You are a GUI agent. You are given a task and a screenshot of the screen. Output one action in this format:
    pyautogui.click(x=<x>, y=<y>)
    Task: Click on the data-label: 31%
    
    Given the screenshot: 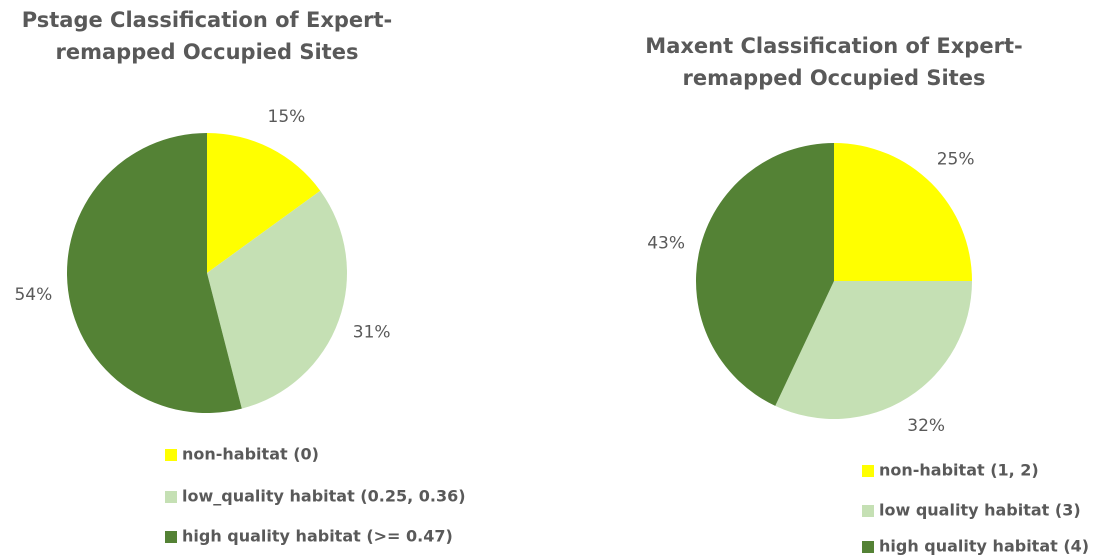 What is the action you would take?
    pyautogui.click(x=372, y=332)
    